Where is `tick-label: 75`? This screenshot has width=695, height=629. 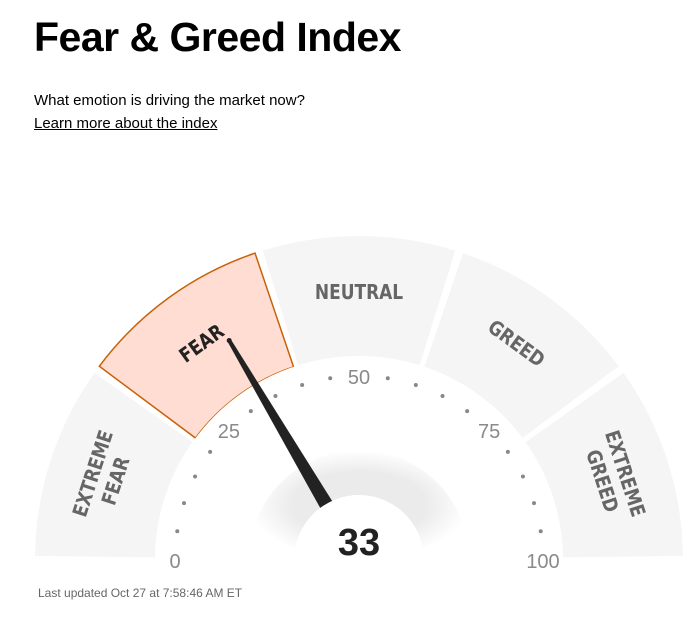 tick-label: 75 is located at coordinates (489, 432).